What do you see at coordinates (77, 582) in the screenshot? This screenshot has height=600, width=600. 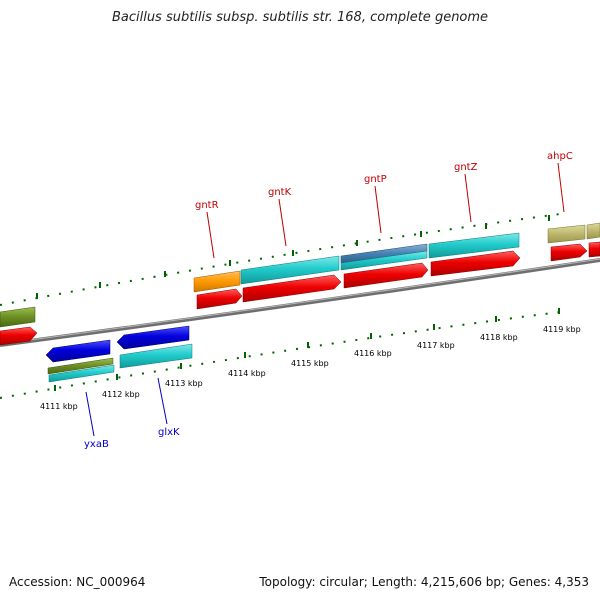 I see `accession-label: Accession: NC_000964` at bounding box center [77, 582].